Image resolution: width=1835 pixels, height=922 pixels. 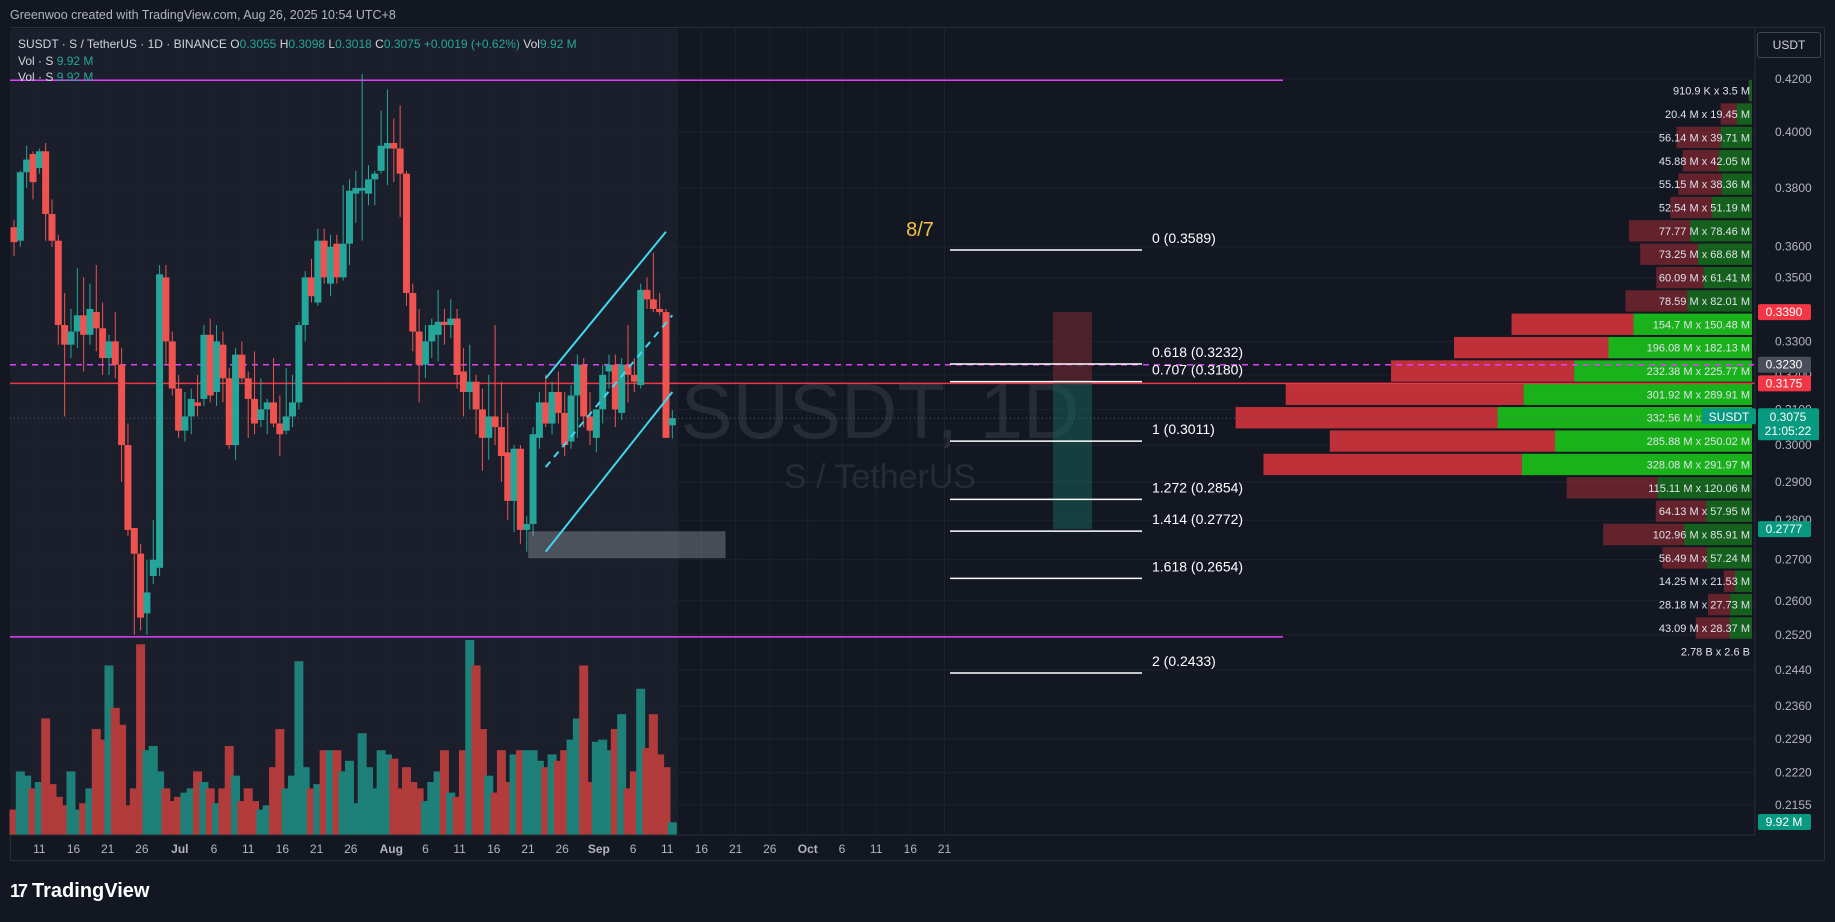 What do you see at coordinates (1184, 238) in the screenshot?
I see `fib-level-label: 0 (0.3589)` at bounding box center [1184, 238].